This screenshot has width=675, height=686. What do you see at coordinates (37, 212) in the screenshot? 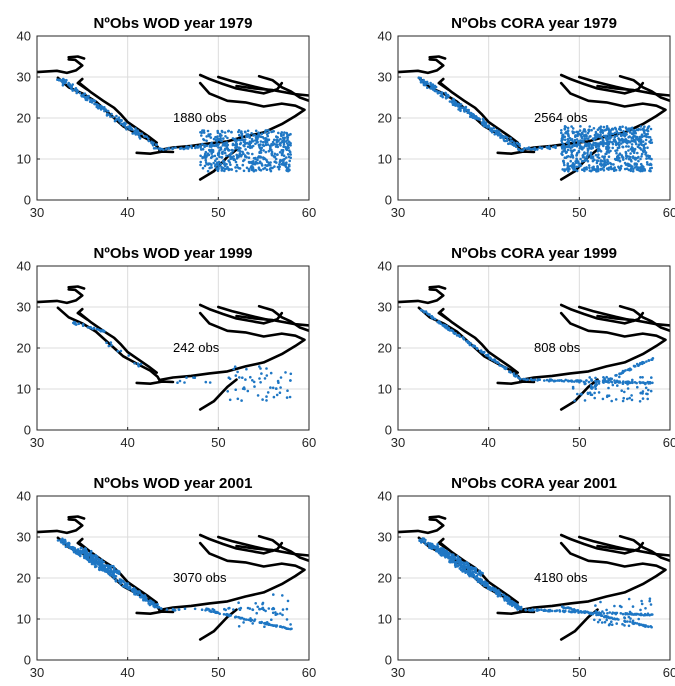
I see `x-tick-label: 30` at bounding box center [37, 212].